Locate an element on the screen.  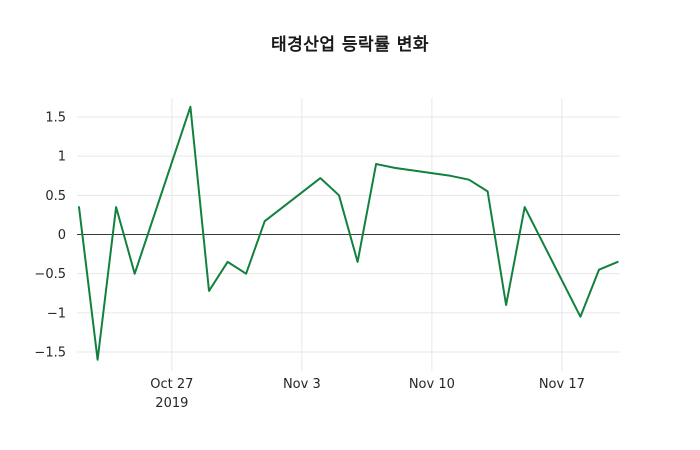
chart-title: 태경산업 등락률 변화 is located at coordinates (350, 45).